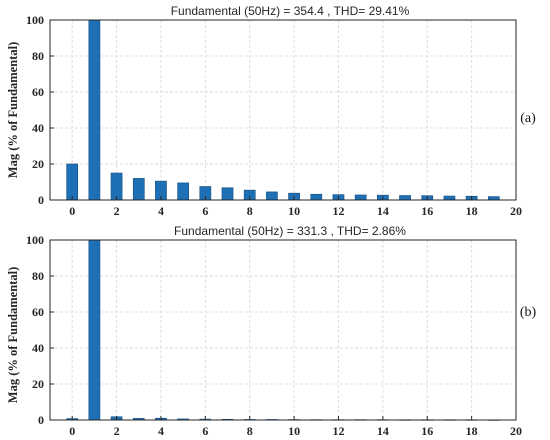  What do you see at coordinates (38, 348) in the screenshot?
I see `chart-b-y-tick-label: 40` at bounding box center [38, 348].